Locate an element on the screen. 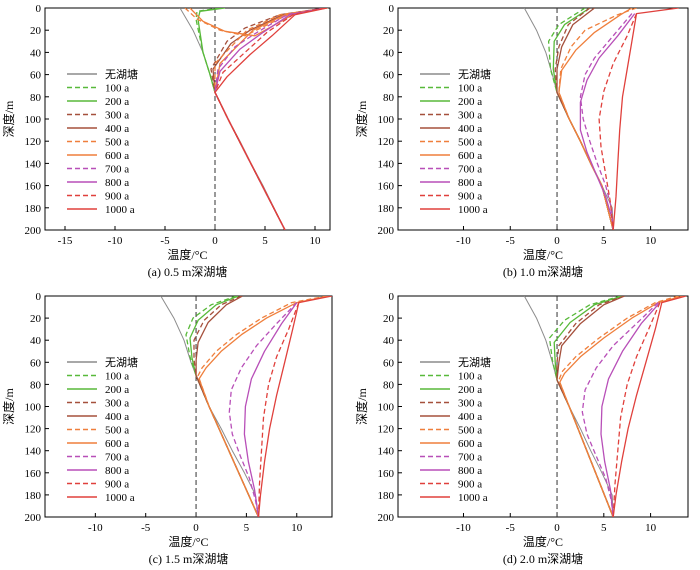 The image size is (700, 570). legend-label: 无湖塘 is located at coordinates (474, 362).